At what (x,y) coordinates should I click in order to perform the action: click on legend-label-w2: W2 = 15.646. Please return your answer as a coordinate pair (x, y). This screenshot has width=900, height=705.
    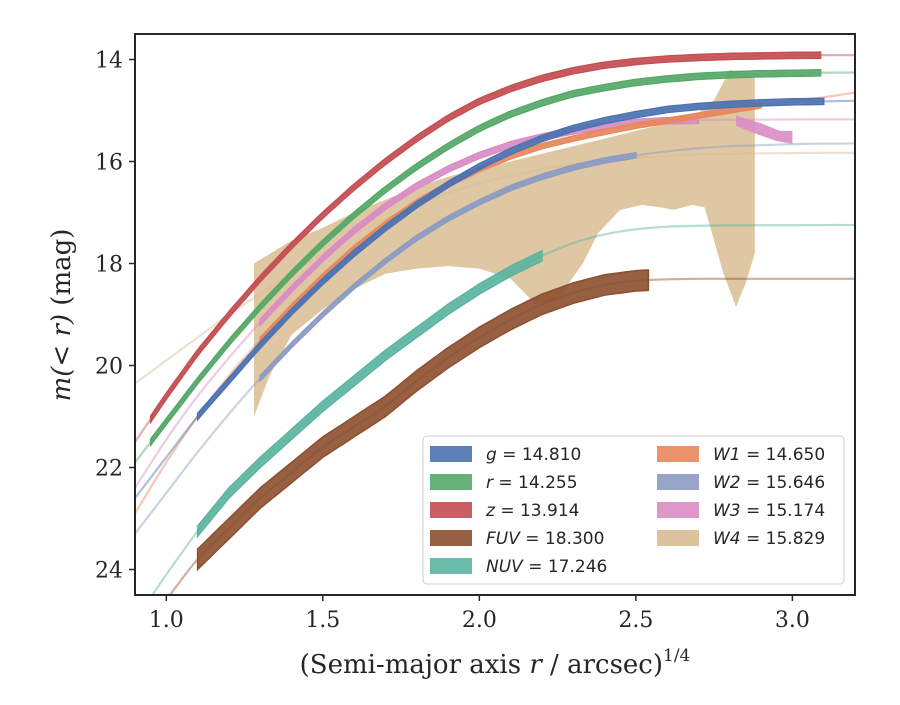
    Looking at the image, I should click on (769, 483).